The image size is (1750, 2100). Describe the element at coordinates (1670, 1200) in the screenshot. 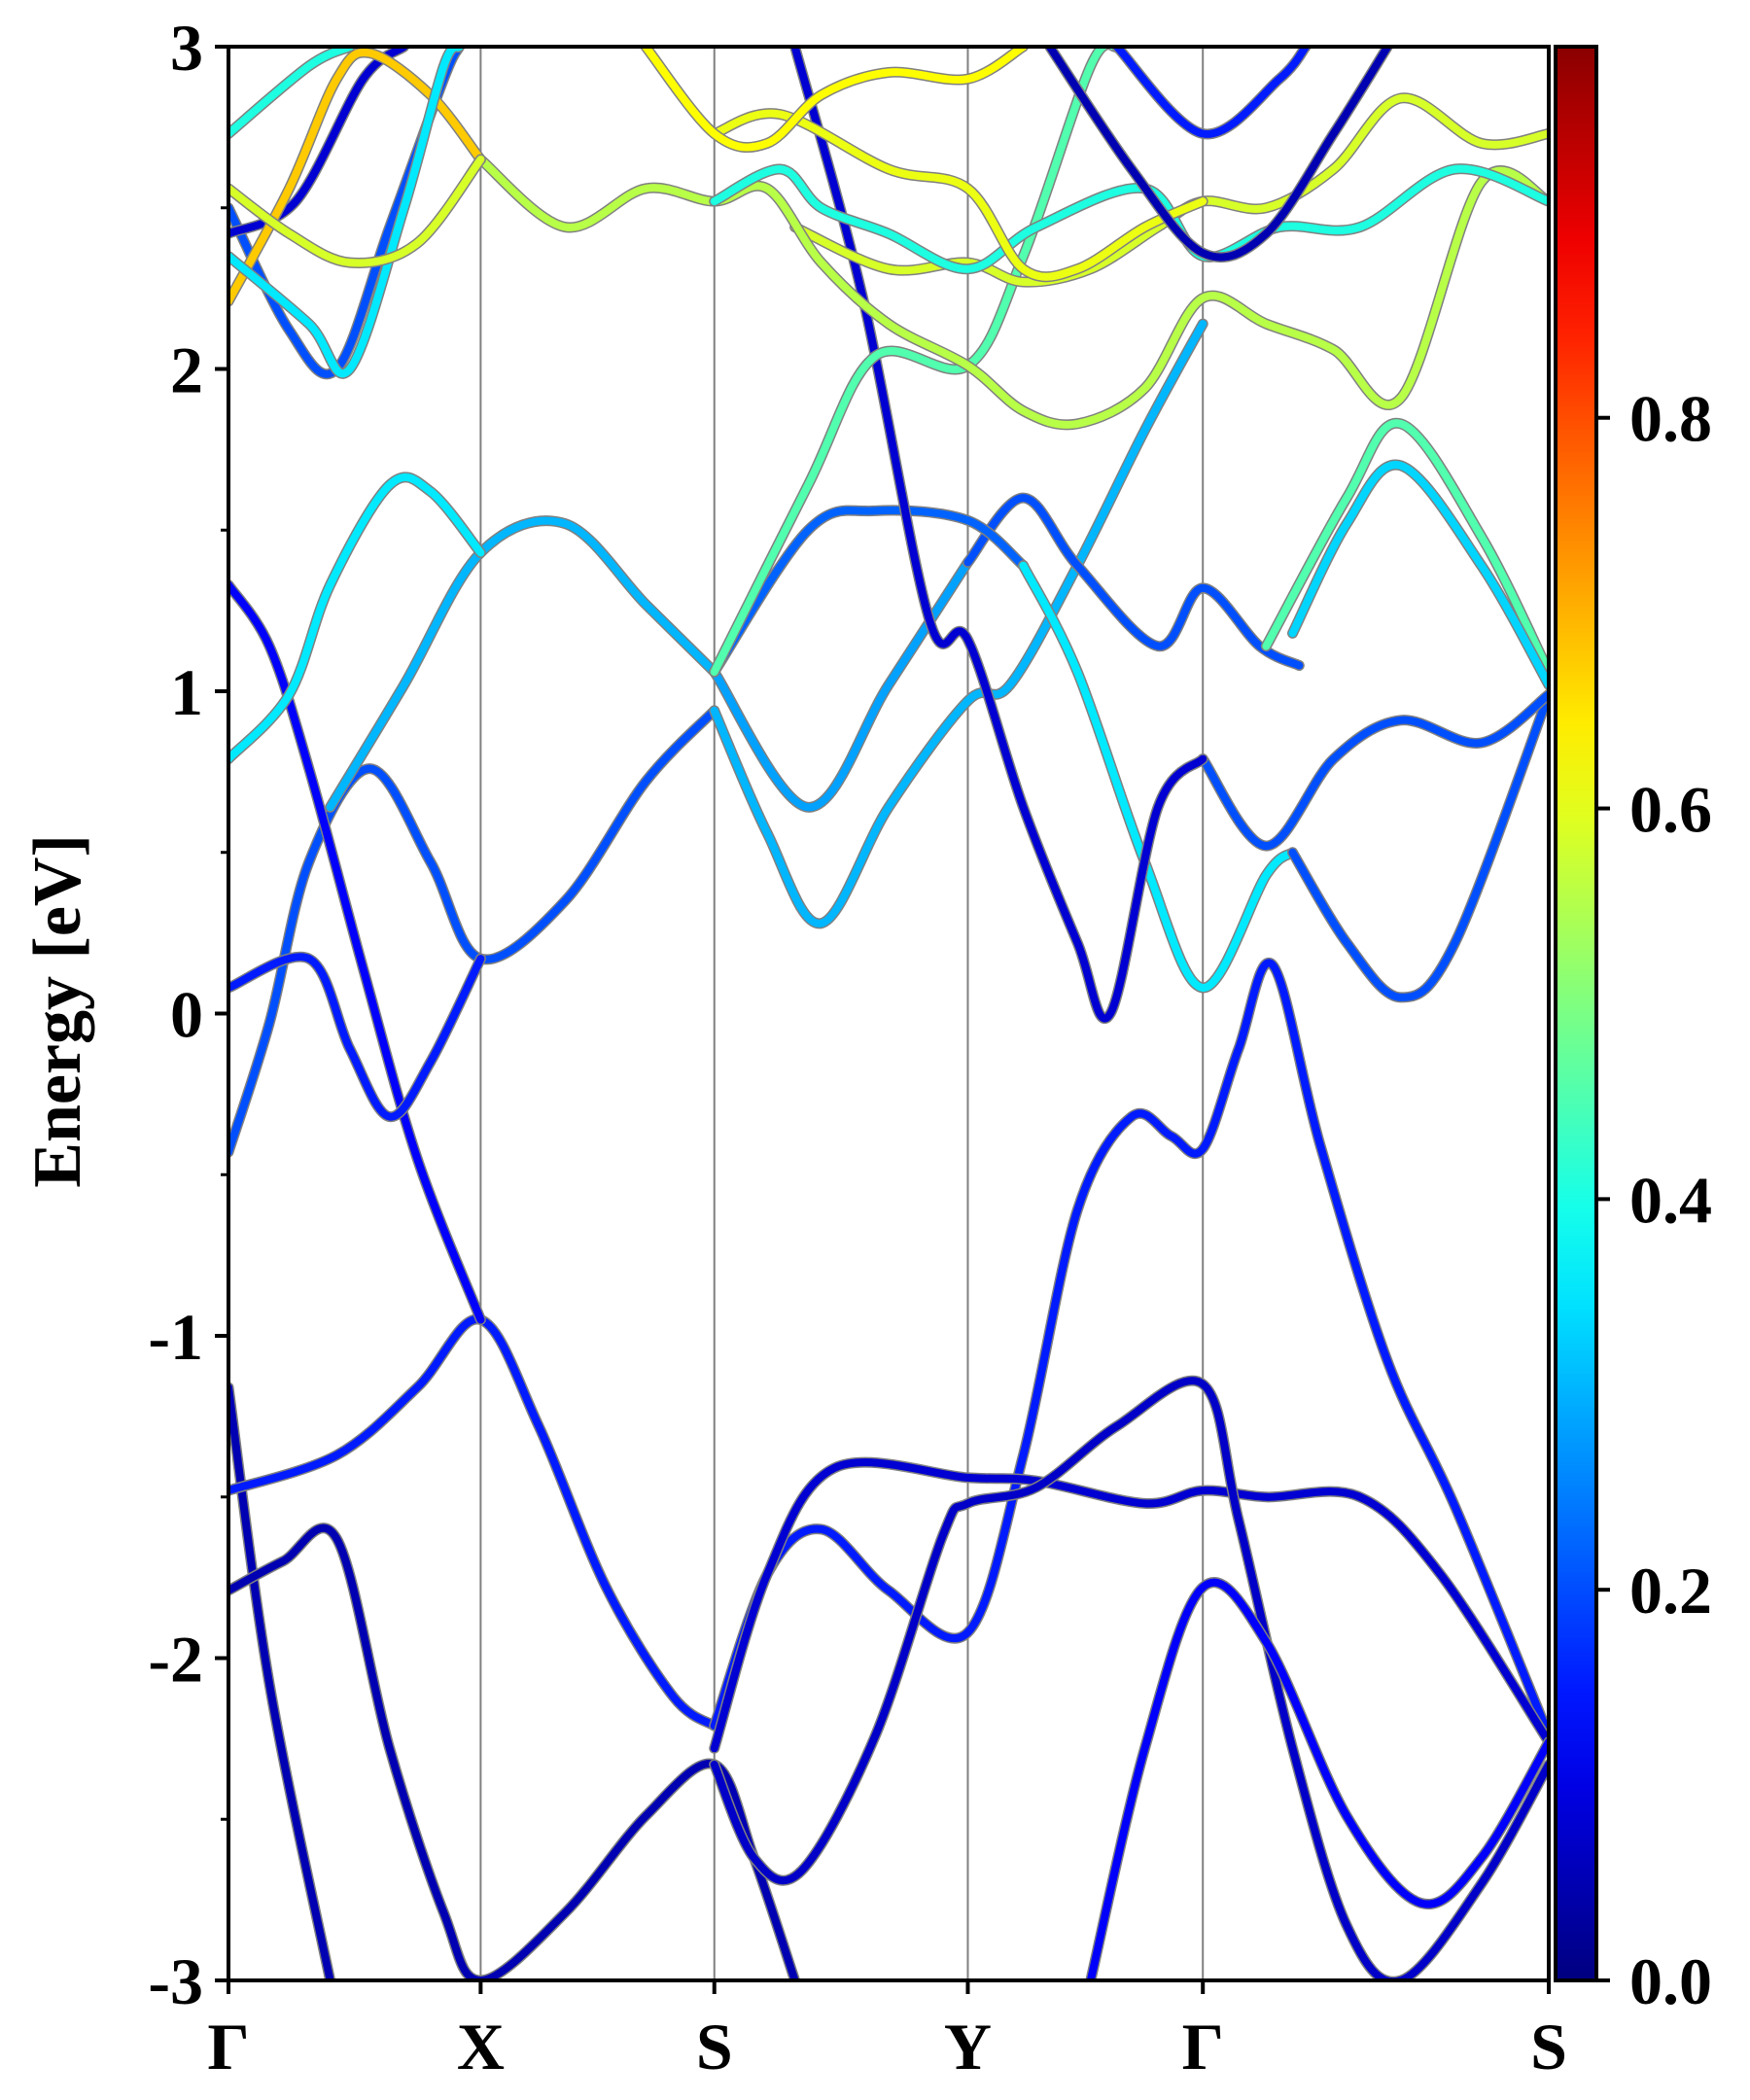

I see `colorbar-tick-label: 0.4` at that location.